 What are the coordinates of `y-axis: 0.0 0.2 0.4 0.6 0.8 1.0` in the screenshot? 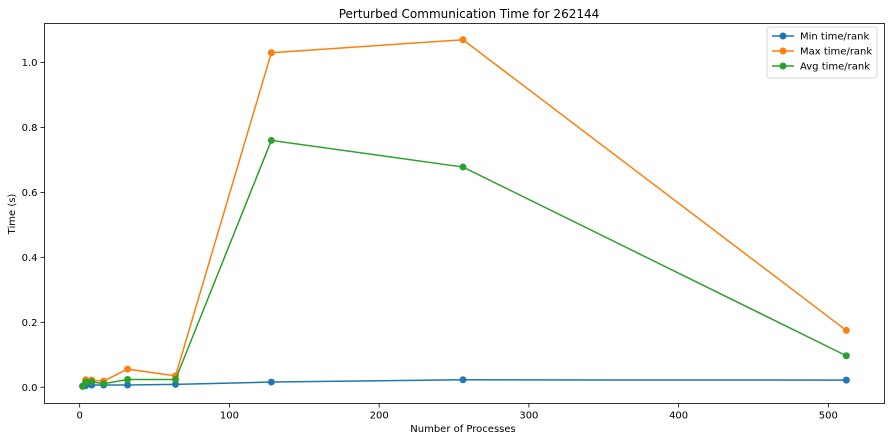 It's located at (33, 226).